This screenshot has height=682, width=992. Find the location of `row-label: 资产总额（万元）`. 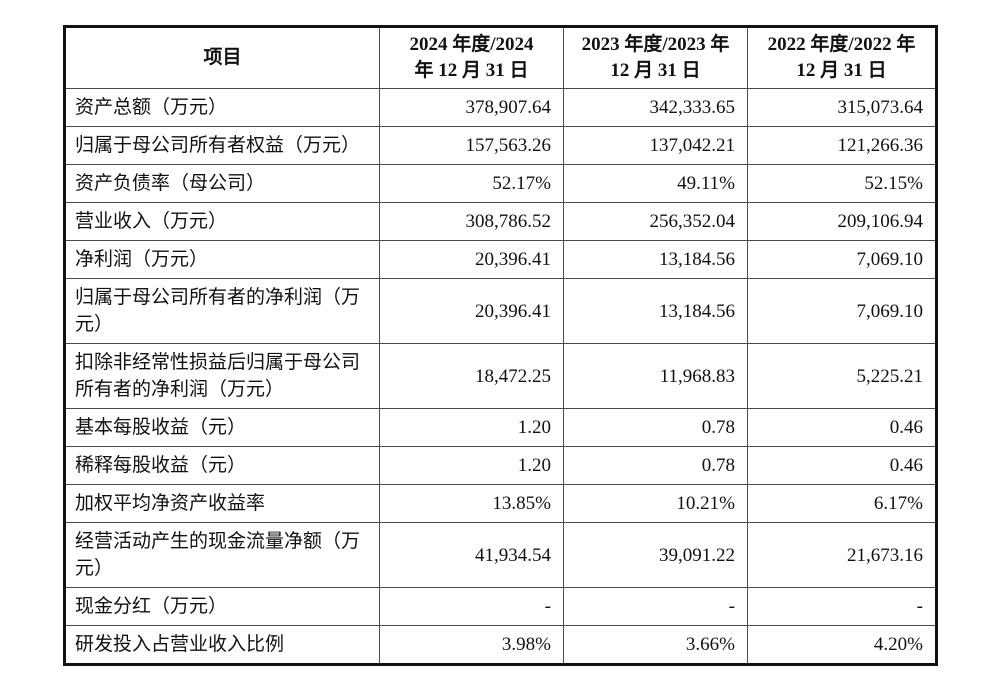

row-label: 资产总额（万元） is located at coordinates (222, 107).